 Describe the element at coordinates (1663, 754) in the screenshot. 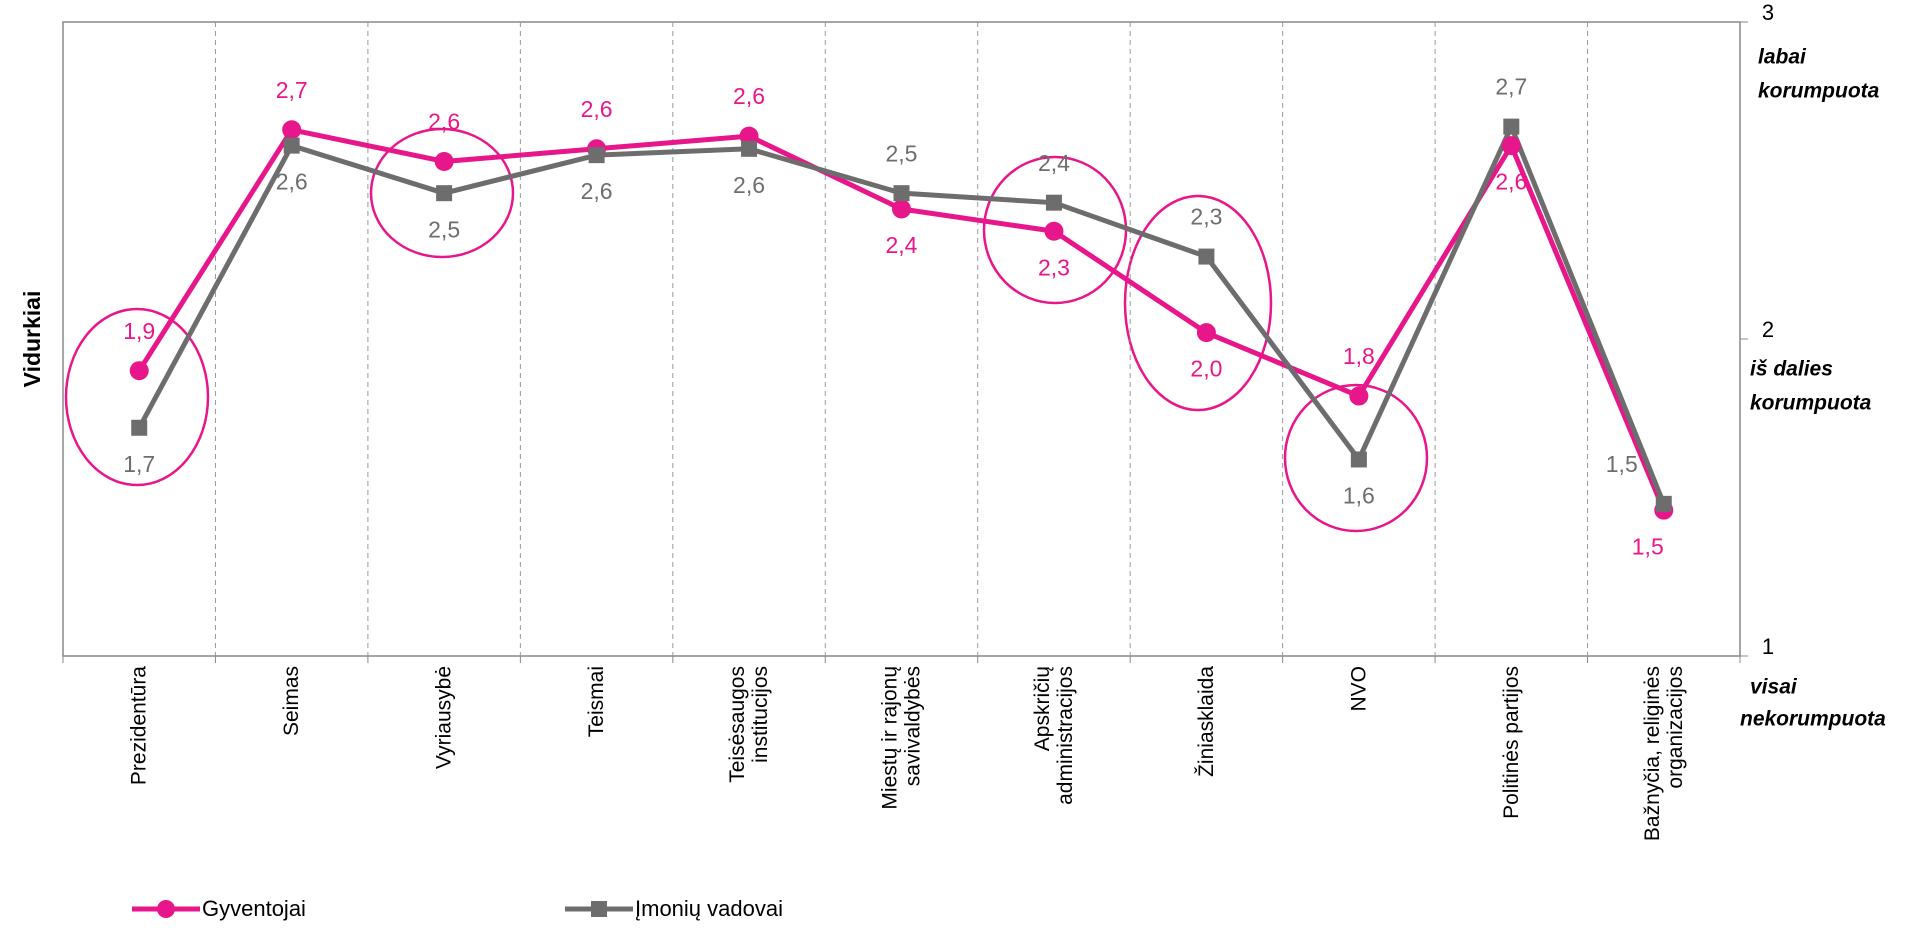

I see `x-tick-label: Bažnyčia, religinės organizacijos` at that location.